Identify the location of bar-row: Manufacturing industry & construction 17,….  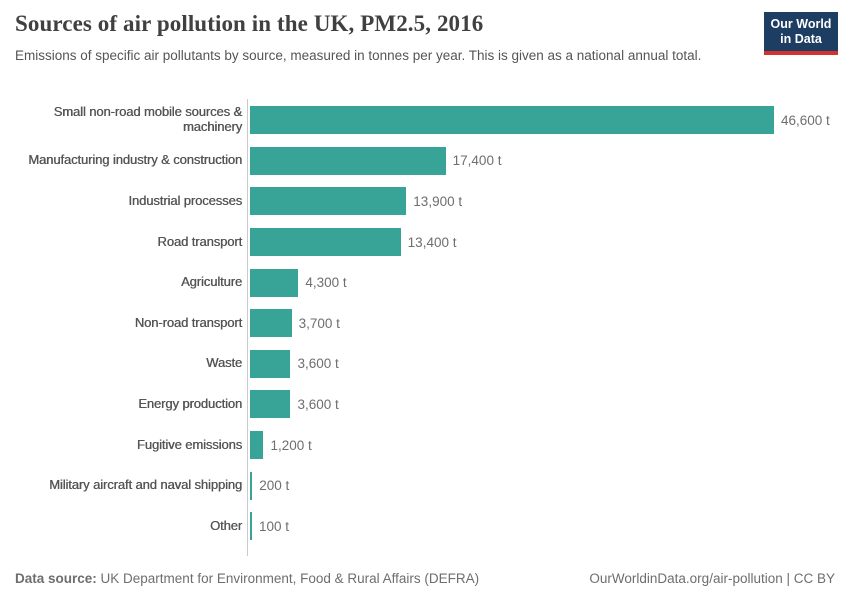
(425, 161).